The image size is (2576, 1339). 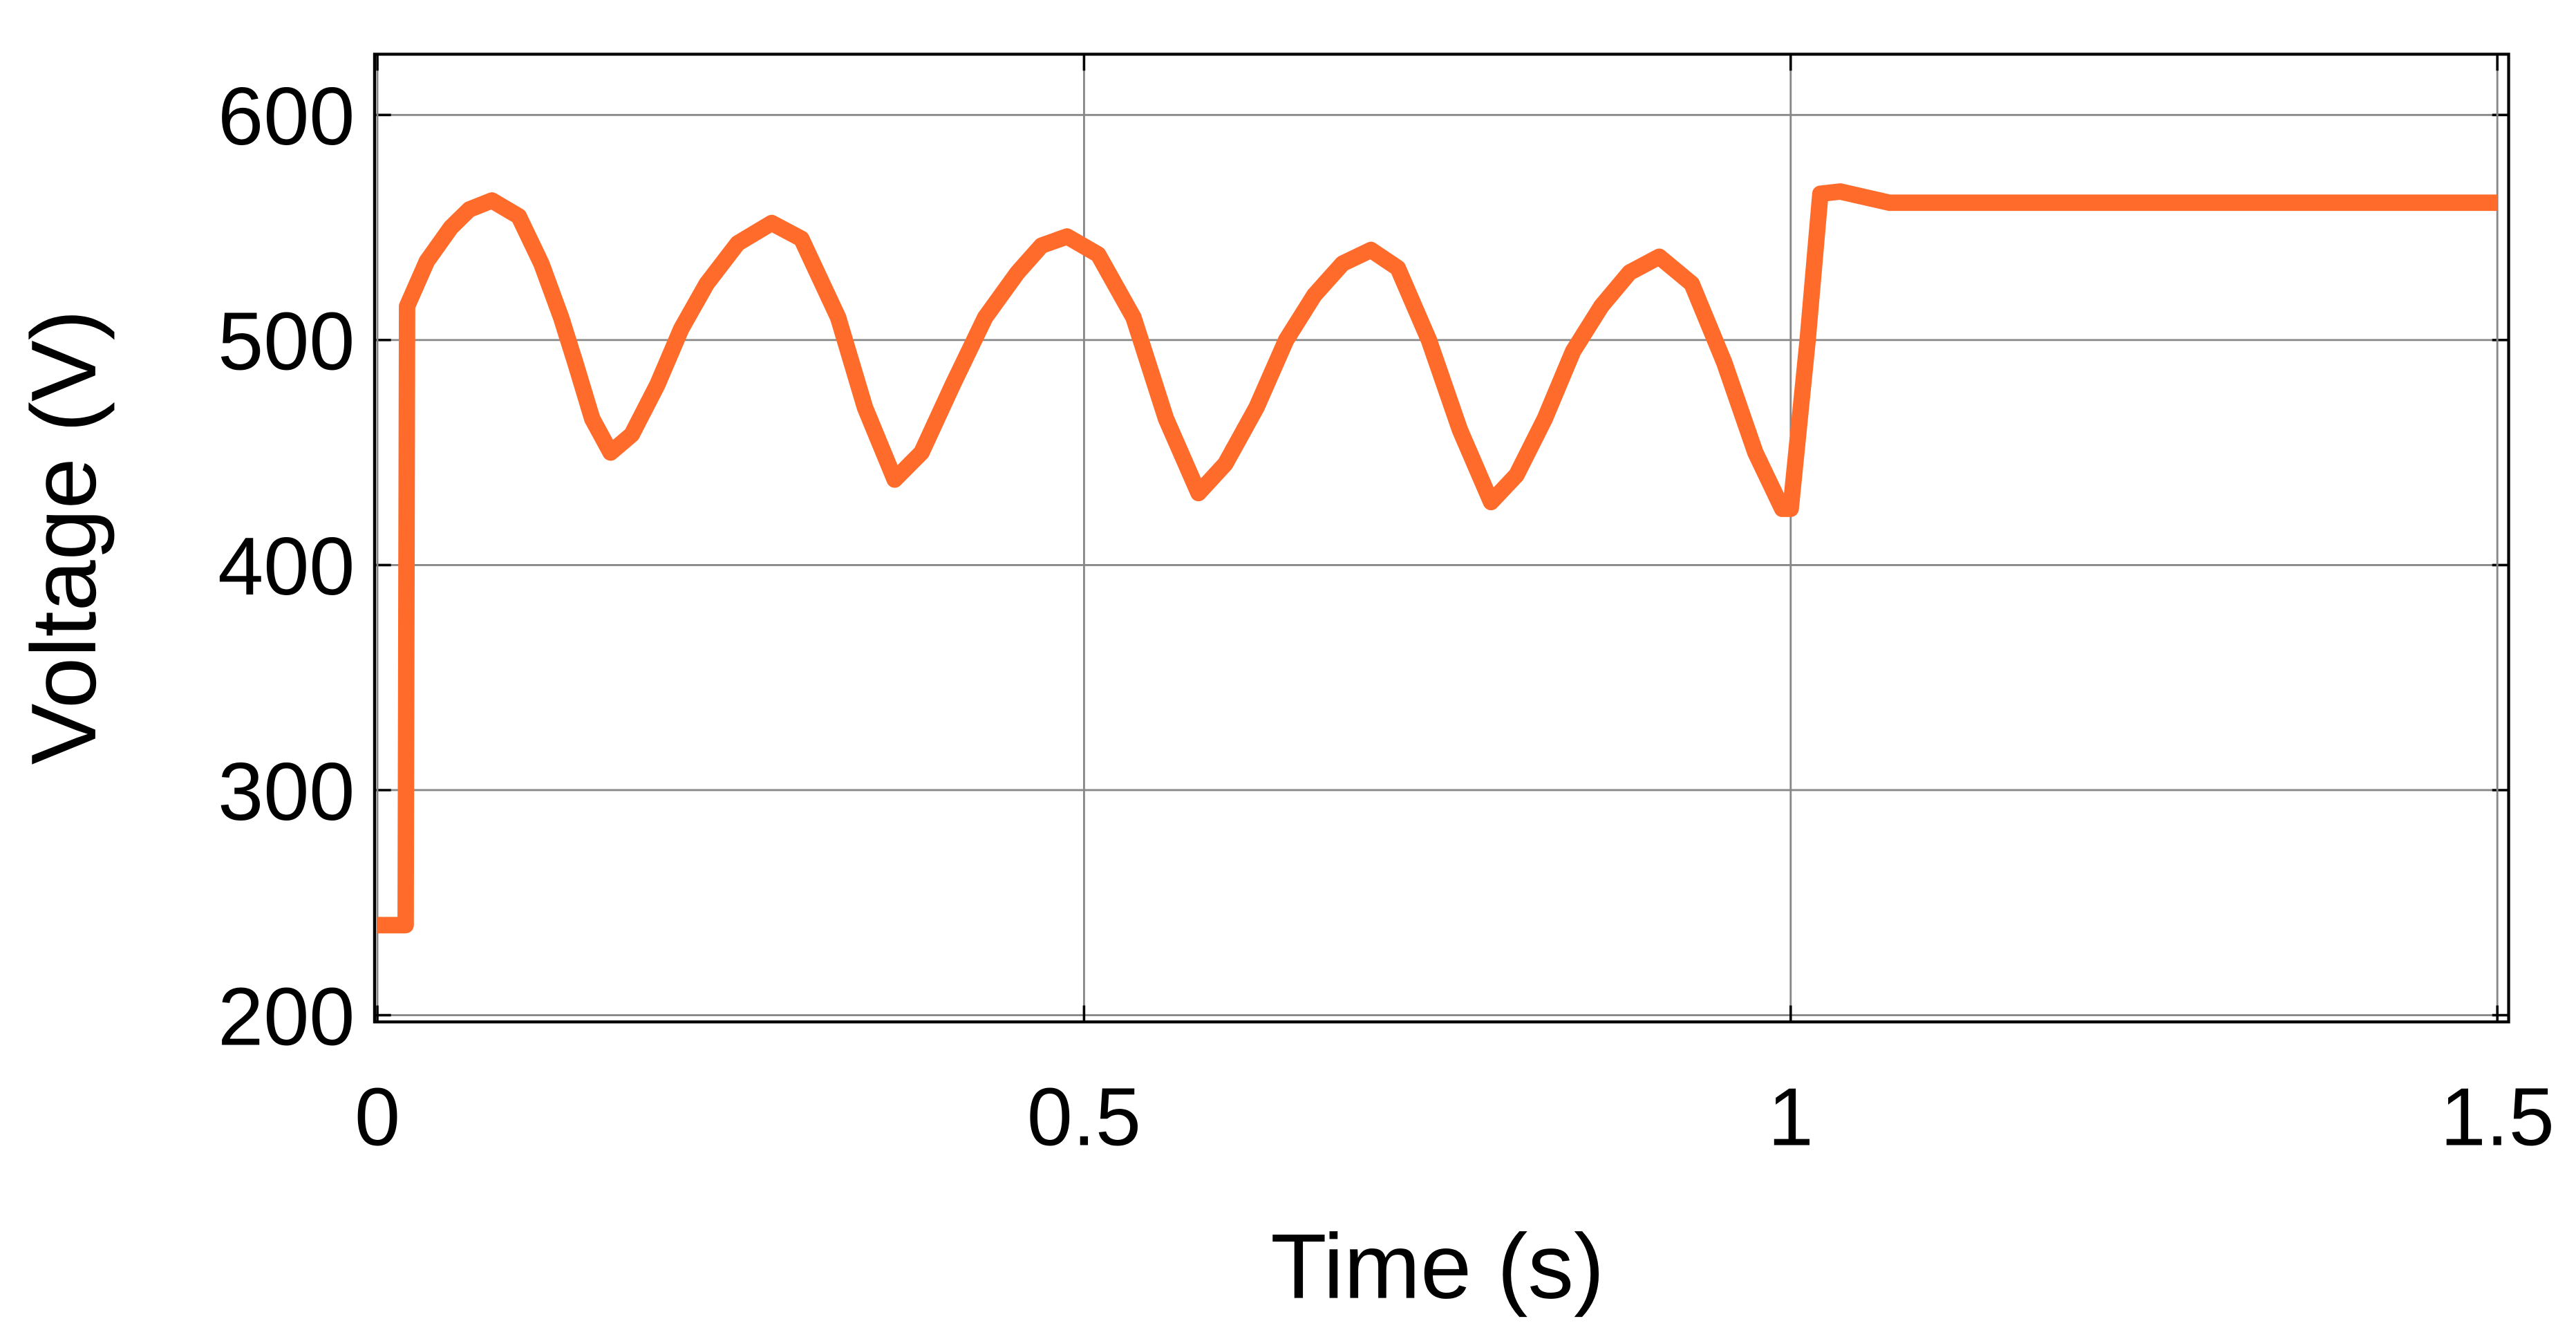 I want to click on y-tick-label: 600, so click(x=286, y=116).